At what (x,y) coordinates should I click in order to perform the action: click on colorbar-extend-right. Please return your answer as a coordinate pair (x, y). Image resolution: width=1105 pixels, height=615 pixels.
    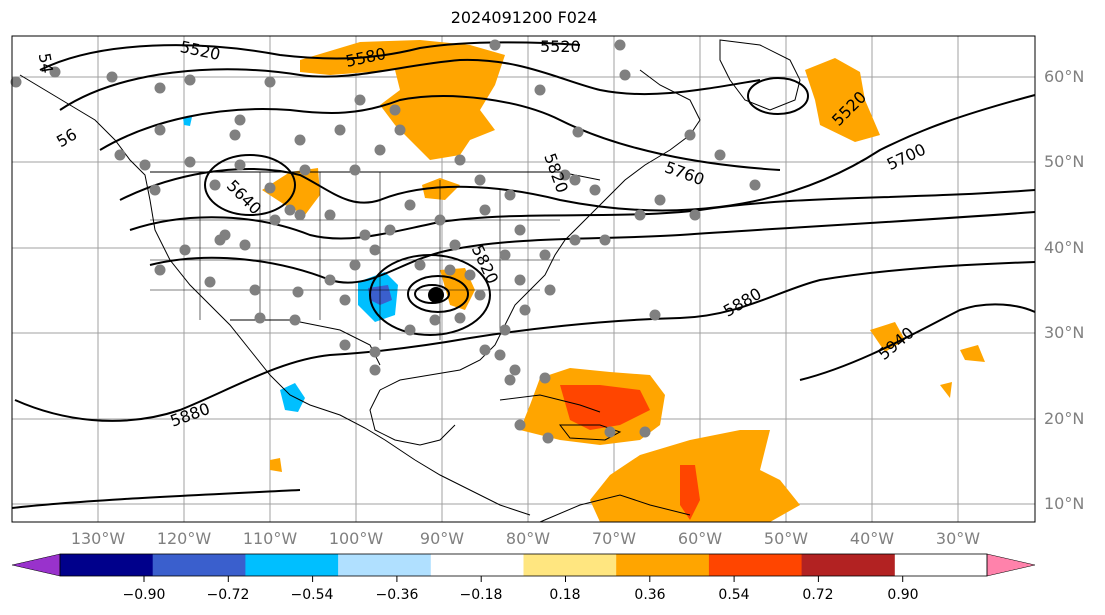
    Looking at the image, I should click on (1011, 565).